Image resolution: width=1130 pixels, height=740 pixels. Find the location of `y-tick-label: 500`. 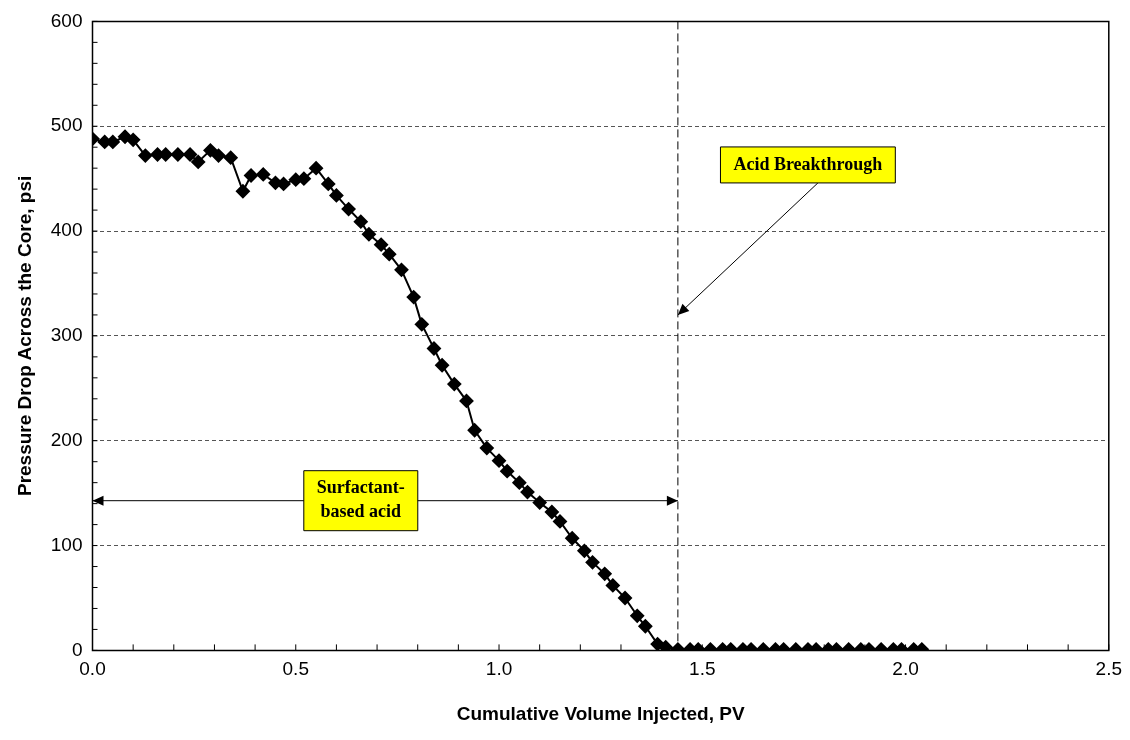

y-tick-label: 500 is located at coordinates (66, 125).